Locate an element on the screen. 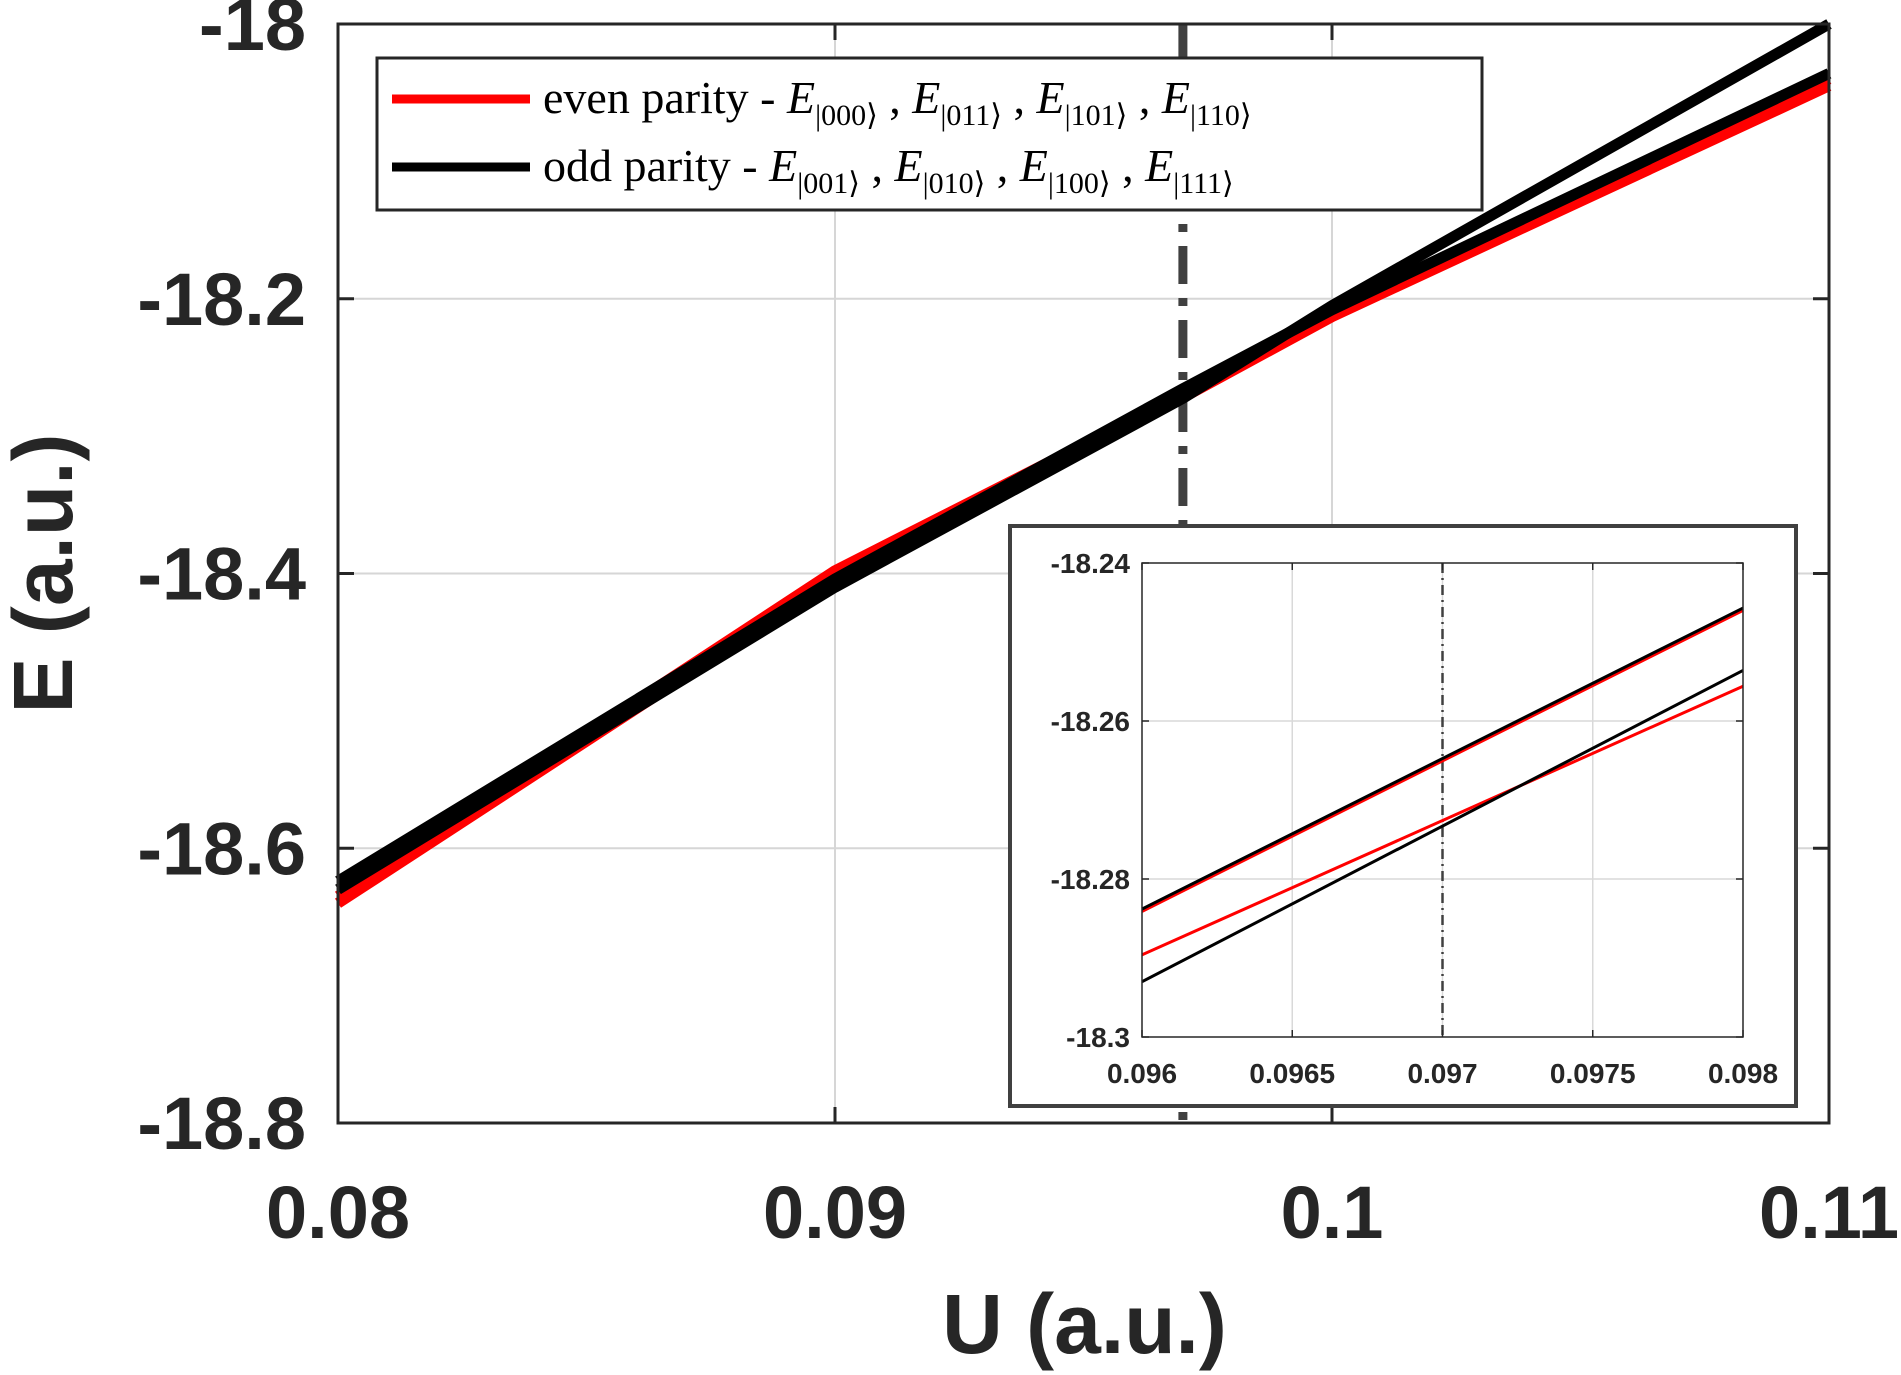  inset-x-tick-label: 0.096 is located at coordinates (1142, 1073).